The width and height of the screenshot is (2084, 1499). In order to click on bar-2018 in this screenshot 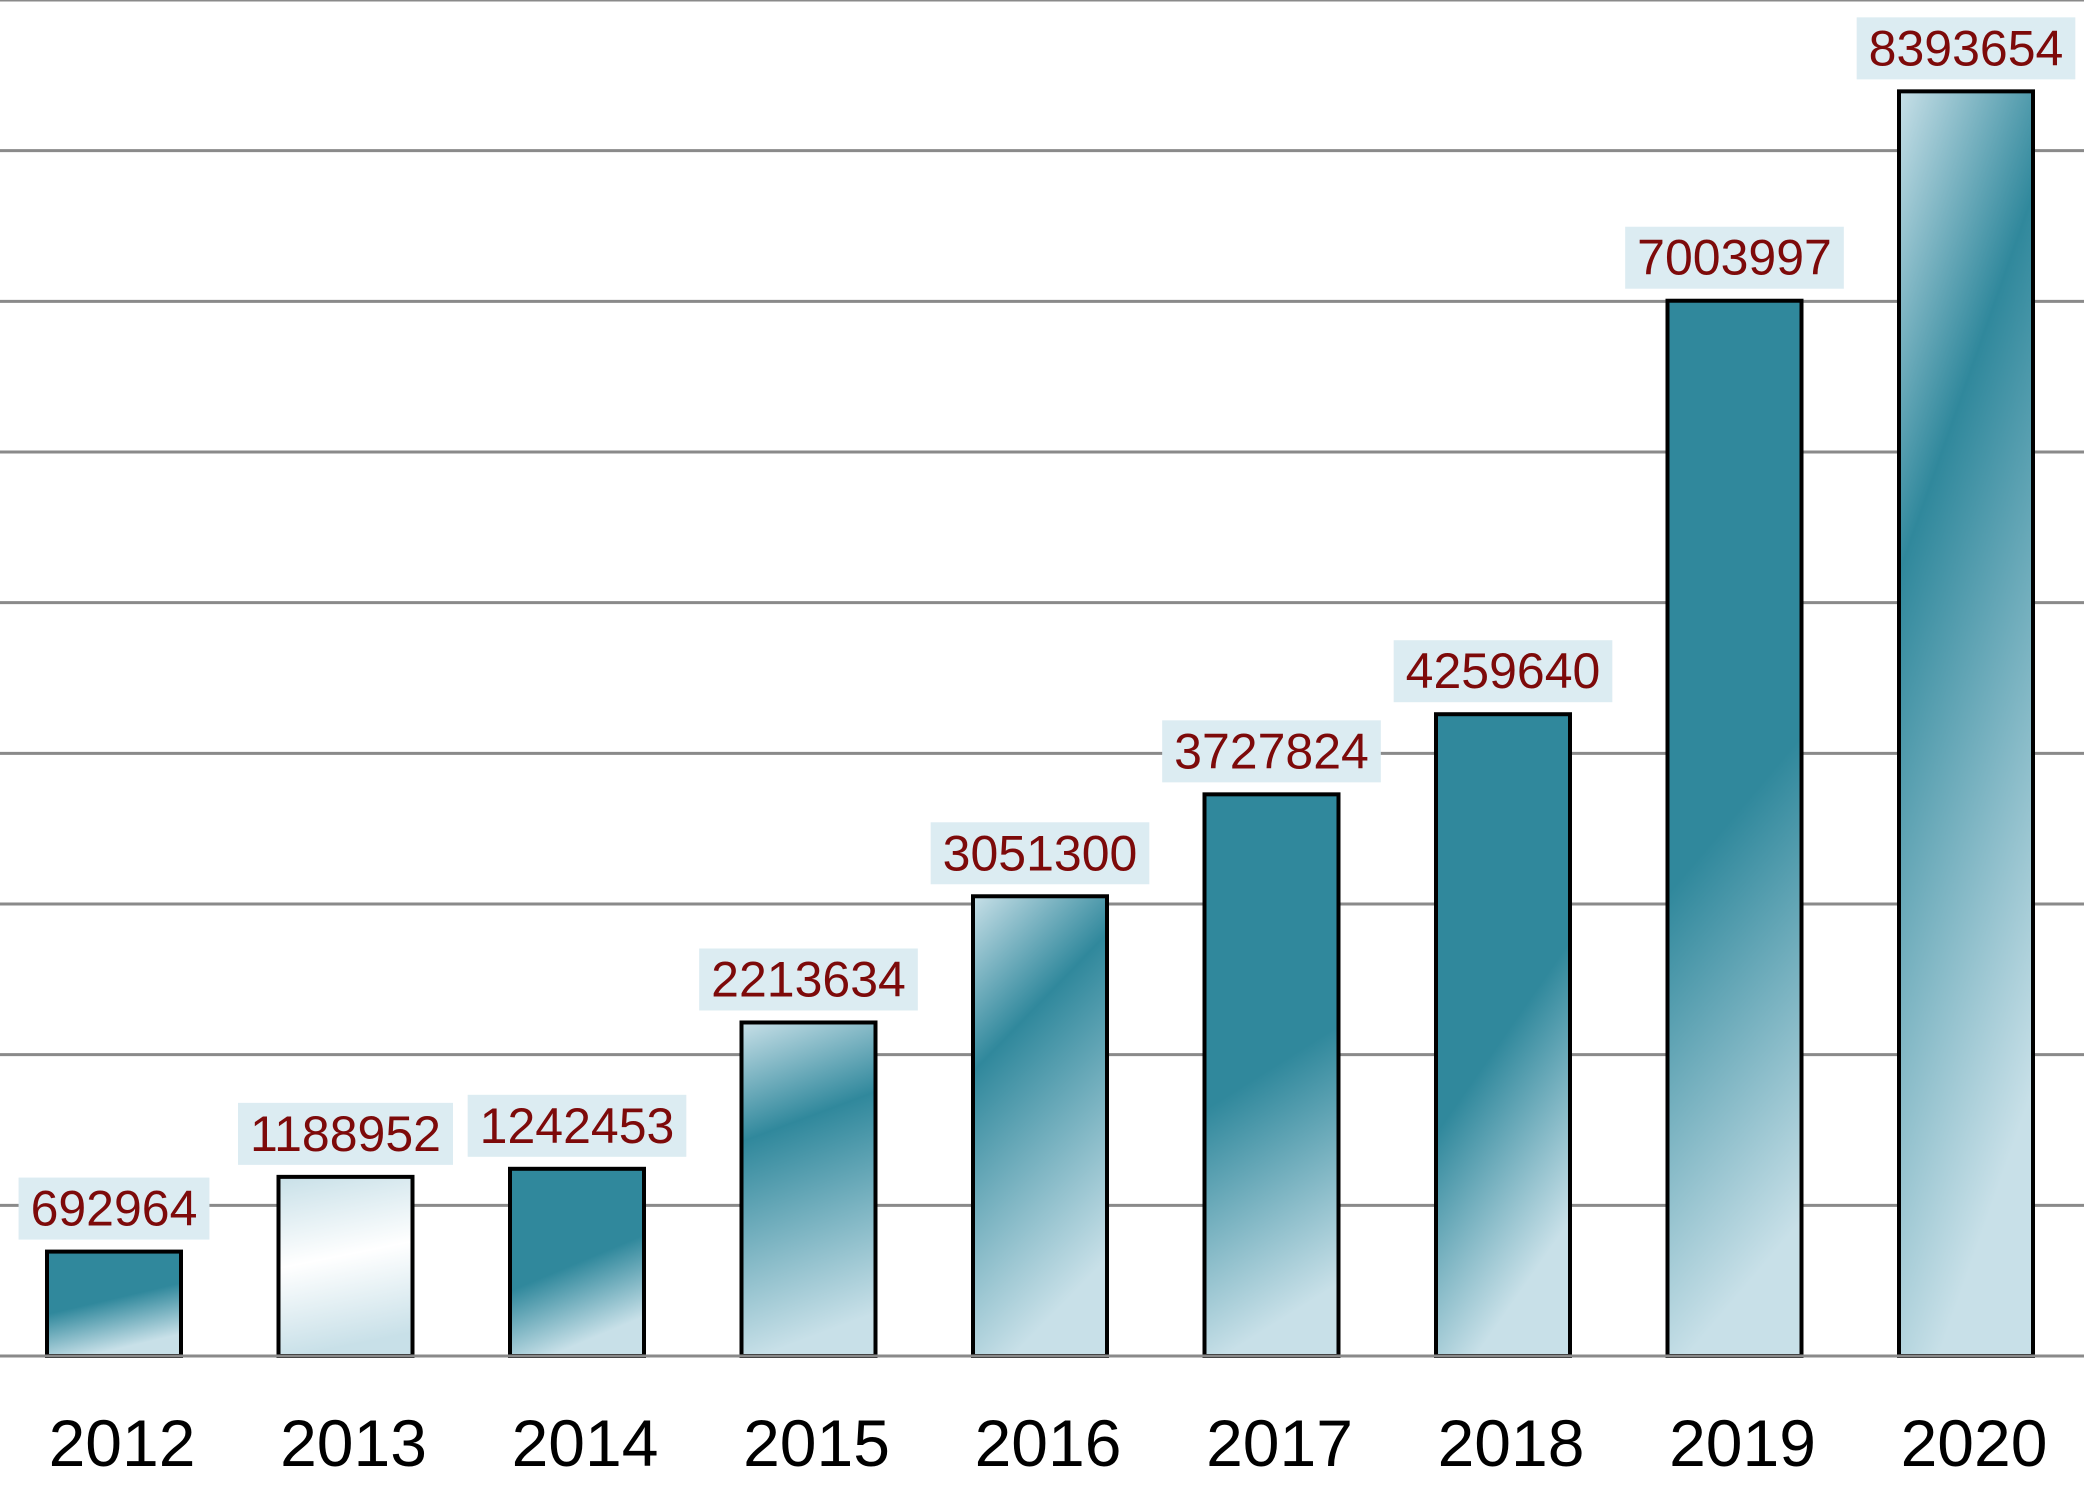, I will do `click(1503, 1035)`.